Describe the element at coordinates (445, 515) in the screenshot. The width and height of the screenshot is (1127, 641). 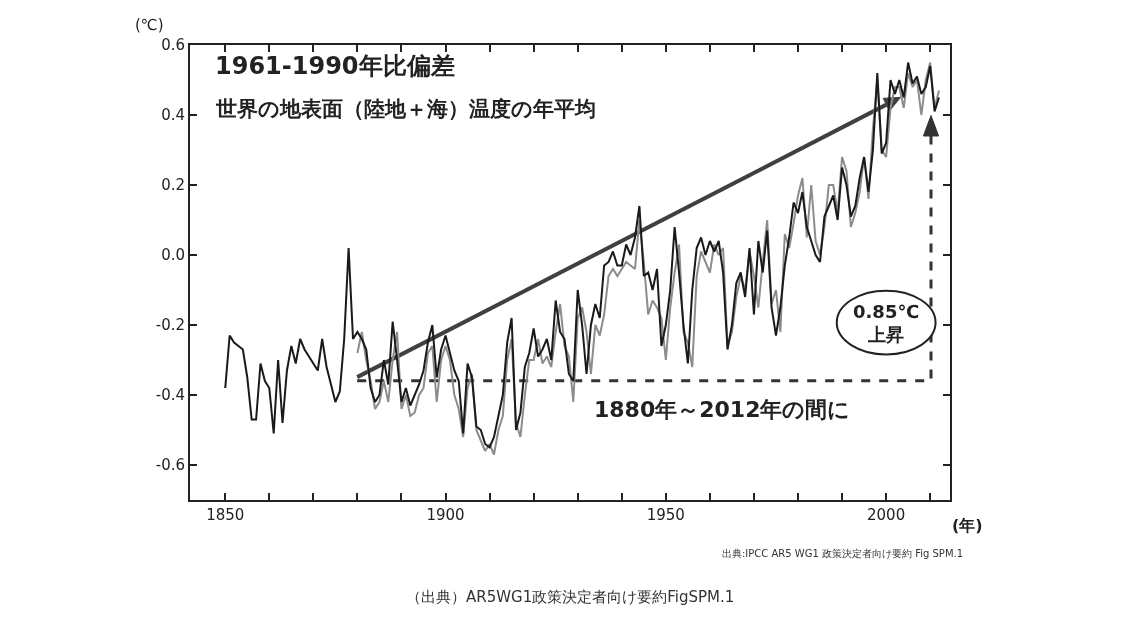
I see `x-tick-label: 1900` at that location.